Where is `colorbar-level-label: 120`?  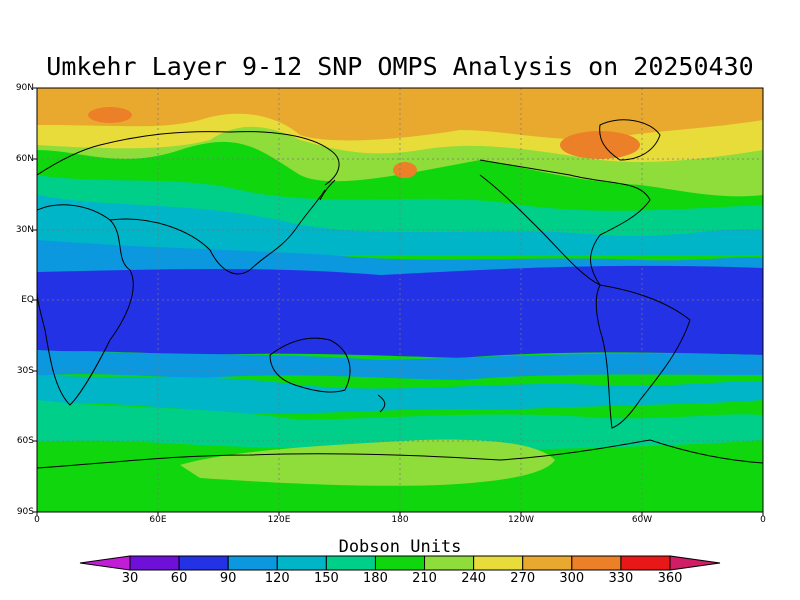
colorbar-level-label: 120 is located at coordinates (277, 578).